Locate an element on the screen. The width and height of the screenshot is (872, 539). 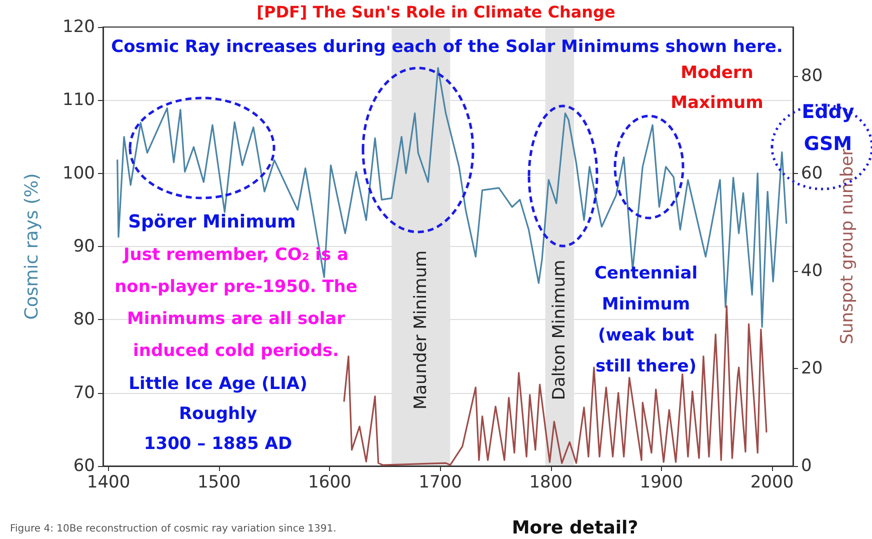
x-tick-label: 1700 is located at coordinates (440, 482).